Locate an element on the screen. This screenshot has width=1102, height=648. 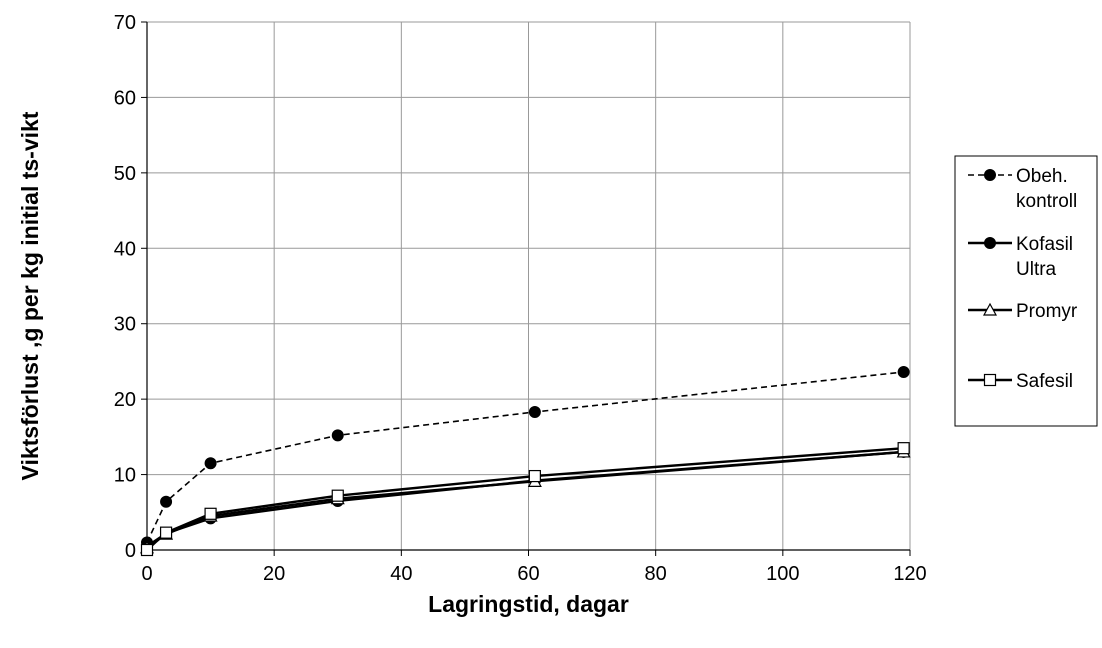
legend-label: Obeh. is located at coordinates (1042, 176).